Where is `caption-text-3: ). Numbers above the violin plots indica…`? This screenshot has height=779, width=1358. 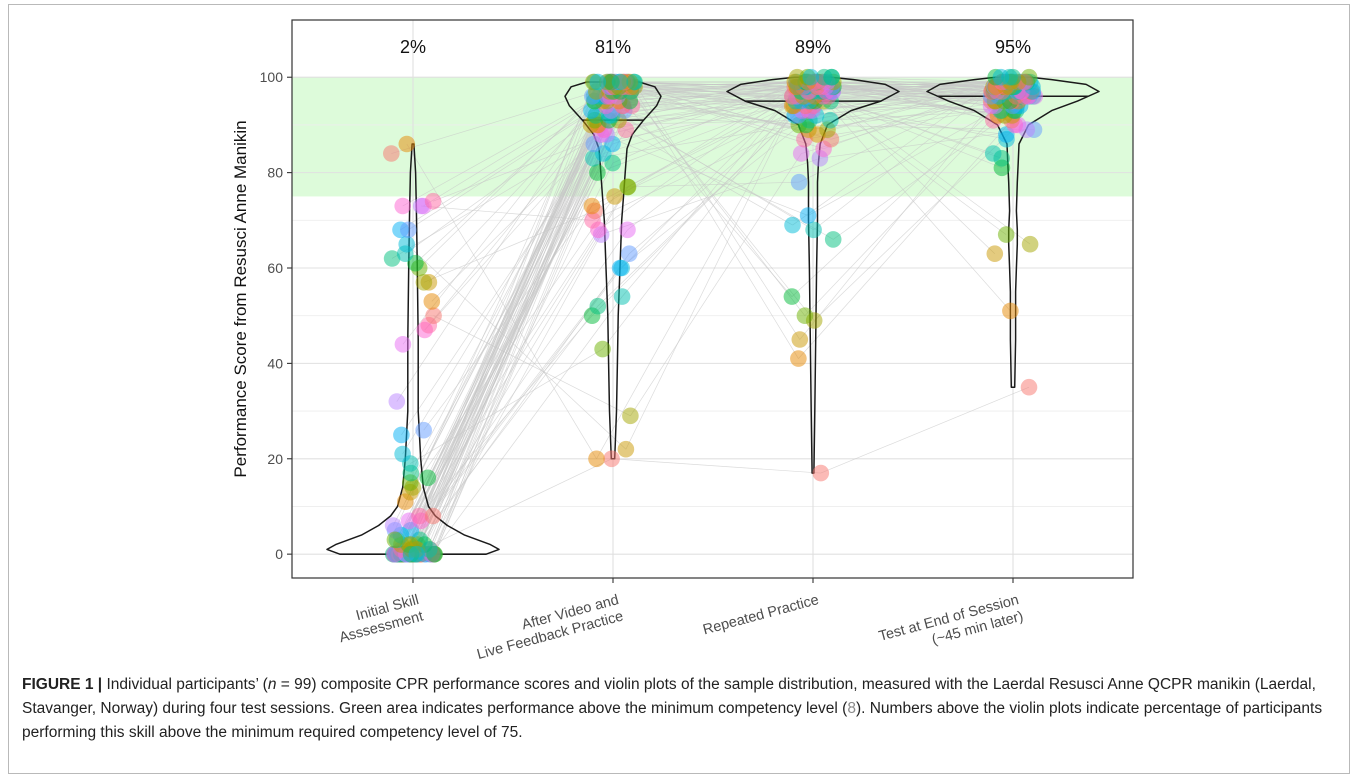
caption-text-3: ). Numbers above the violin plots indica… is located at coordinates (672, 720).